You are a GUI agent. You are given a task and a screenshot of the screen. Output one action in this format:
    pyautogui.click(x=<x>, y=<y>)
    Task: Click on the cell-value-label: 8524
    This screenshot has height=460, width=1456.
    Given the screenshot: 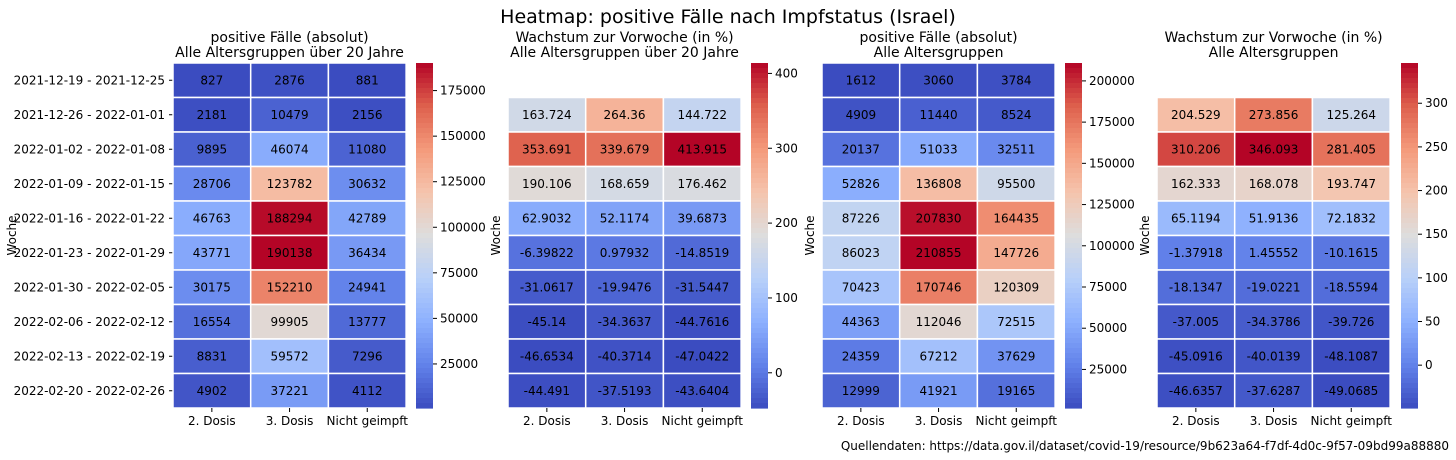 What is the action you would take?
    pyautogui.click(x=1016, y=115)
    